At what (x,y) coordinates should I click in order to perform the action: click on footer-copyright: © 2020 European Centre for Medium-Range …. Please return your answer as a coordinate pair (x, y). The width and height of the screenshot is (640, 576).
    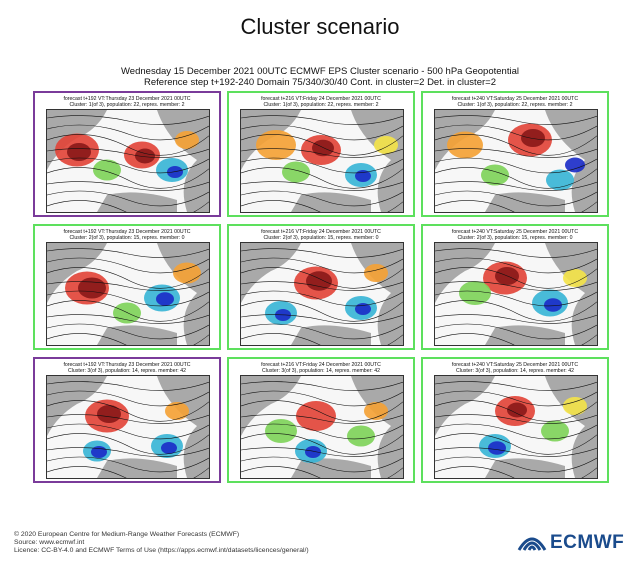
    Looking at the image, I should click on (127, 534).